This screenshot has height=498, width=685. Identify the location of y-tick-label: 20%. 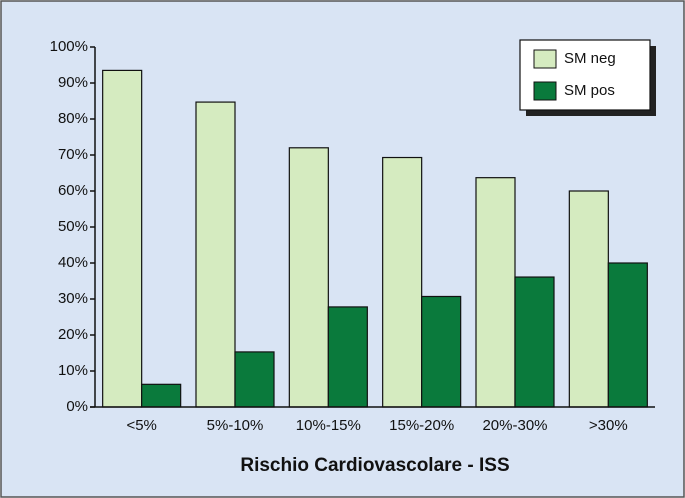
(73, 334).